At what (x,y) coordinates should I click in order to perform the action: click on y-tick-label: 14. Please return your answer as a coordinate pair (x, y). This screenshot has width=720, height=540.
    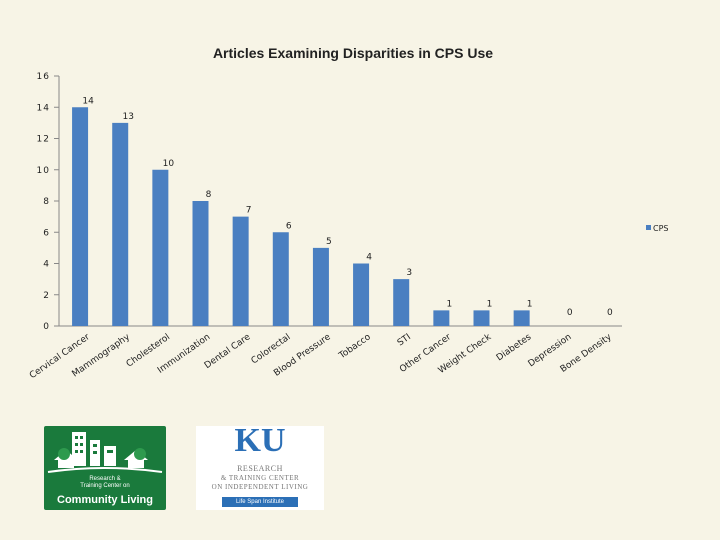
    Looking at the image, I should click on (43, 108).